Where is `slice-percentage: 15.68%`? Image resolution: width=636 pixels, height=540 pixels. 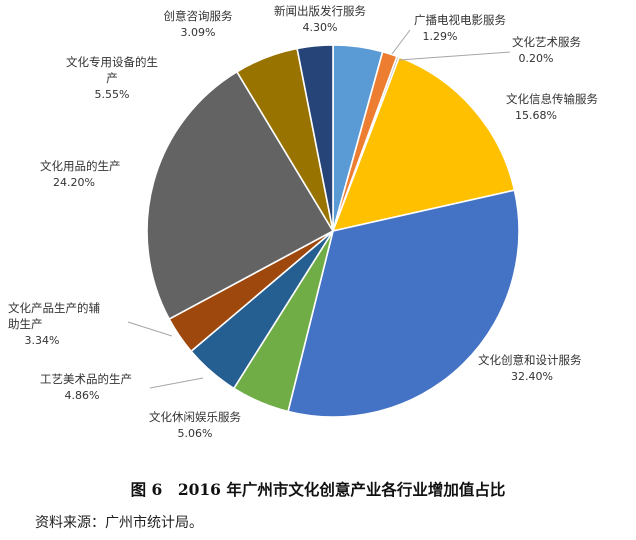 slice-percentage: 15.68% is located at coordinates (536, 115).